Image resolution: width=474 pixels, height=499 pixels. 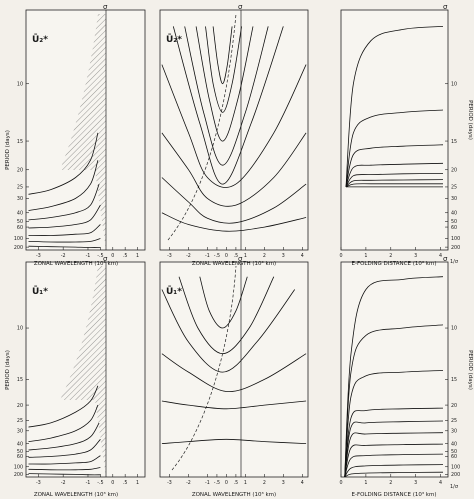 I want to click on y-tick-label-top-left: 100, so click(x=18, y=239).